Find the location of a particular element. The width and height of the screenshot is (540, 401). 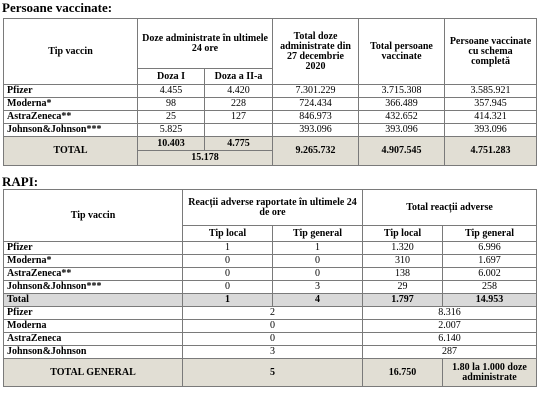

schema-completa-value: 393.096 is located at coordinates (491, 130).